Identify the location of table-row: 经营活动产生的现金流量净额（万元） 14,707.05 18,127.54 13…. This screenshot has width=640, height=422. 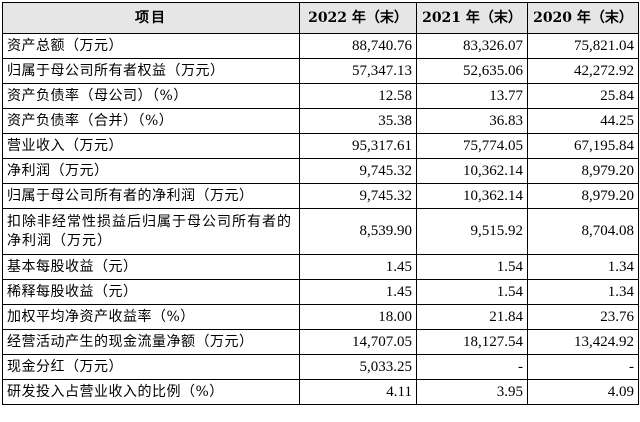
(320, 342).